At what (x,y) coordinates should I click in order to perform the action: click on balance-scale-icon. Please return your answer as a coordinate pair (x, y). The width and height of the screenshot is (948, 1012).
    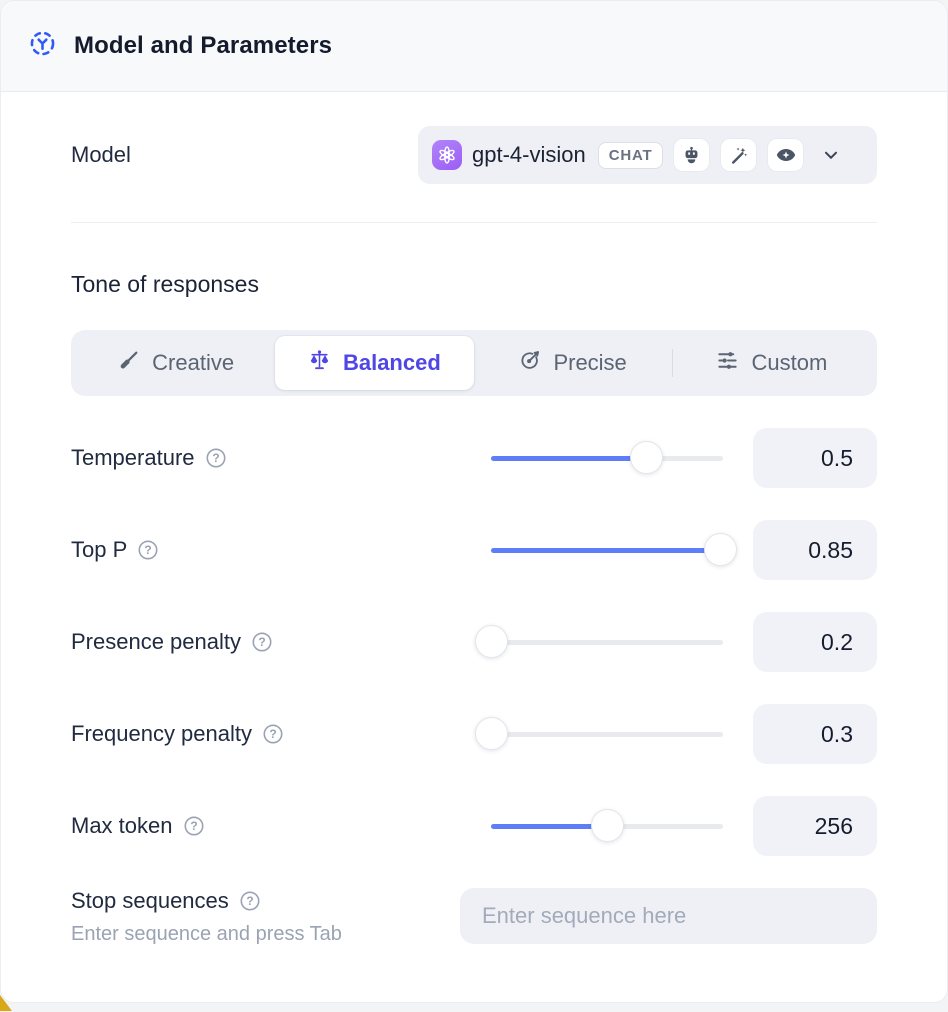
    Looking at the image, I should click on (319, 363).